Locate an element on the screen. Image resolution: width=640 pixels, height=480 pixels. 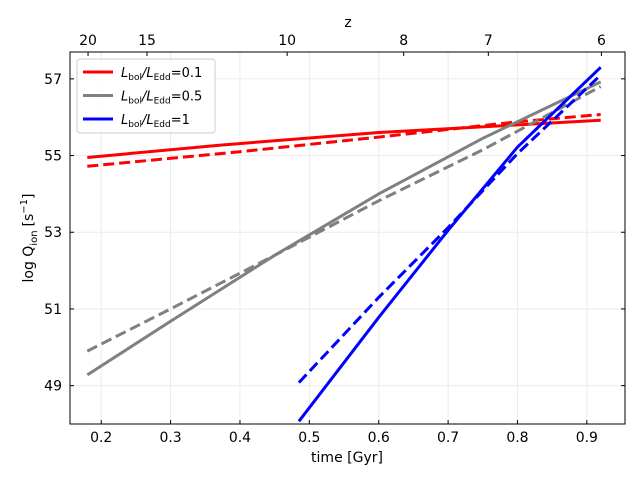
y-tick-label: 49 is located at coordinates (53, 387).